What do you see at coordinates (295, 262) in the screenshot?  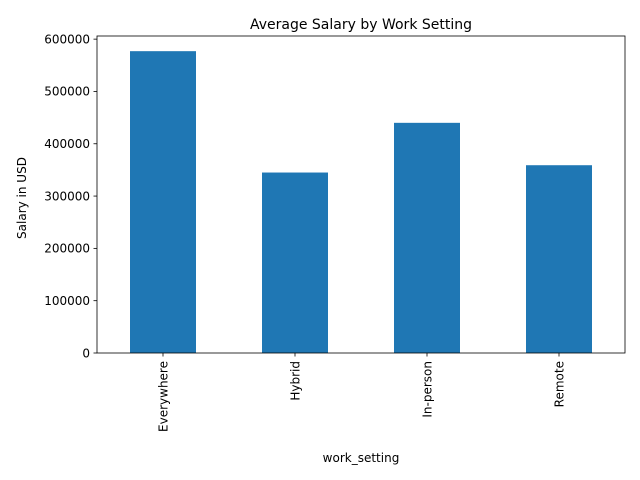 I see `bar-hybrid` at bounding box center [295, 262].